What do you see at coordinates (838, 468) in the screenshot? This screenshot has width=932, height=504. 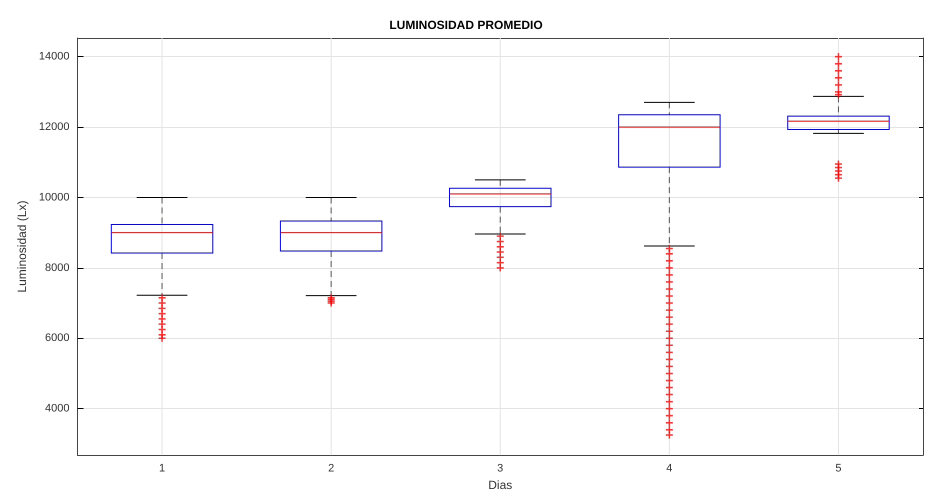 I see `x-tick-label: 5` at bounding box center [838, 468].